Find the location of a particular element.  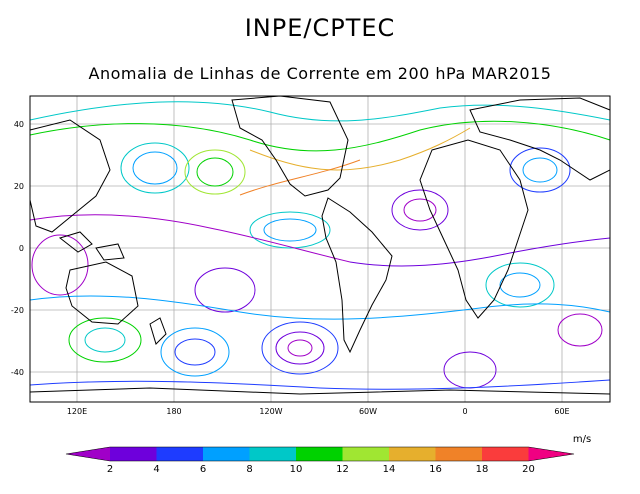

colorbar-label: 20 is located at coordinates (528, 469).